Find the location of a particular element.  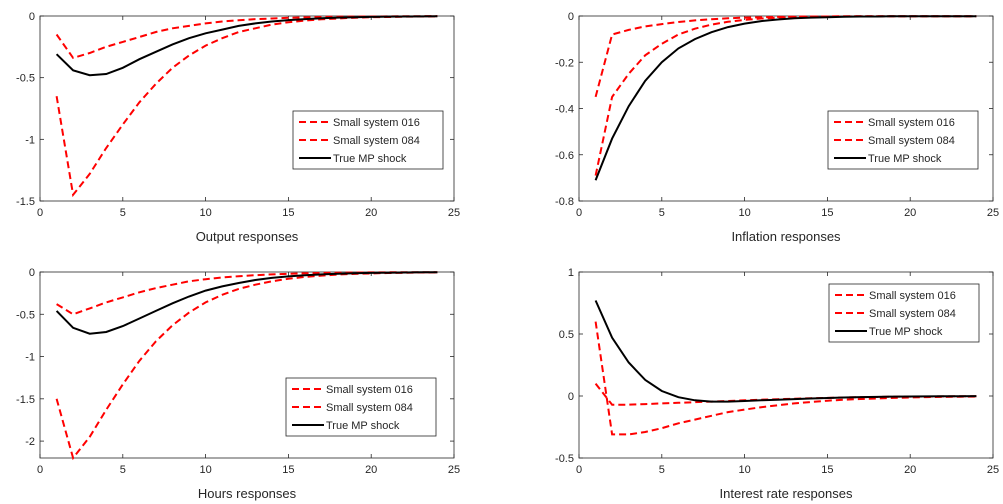

y-tick-label: -0.6 is located at coordinates (564, 156).